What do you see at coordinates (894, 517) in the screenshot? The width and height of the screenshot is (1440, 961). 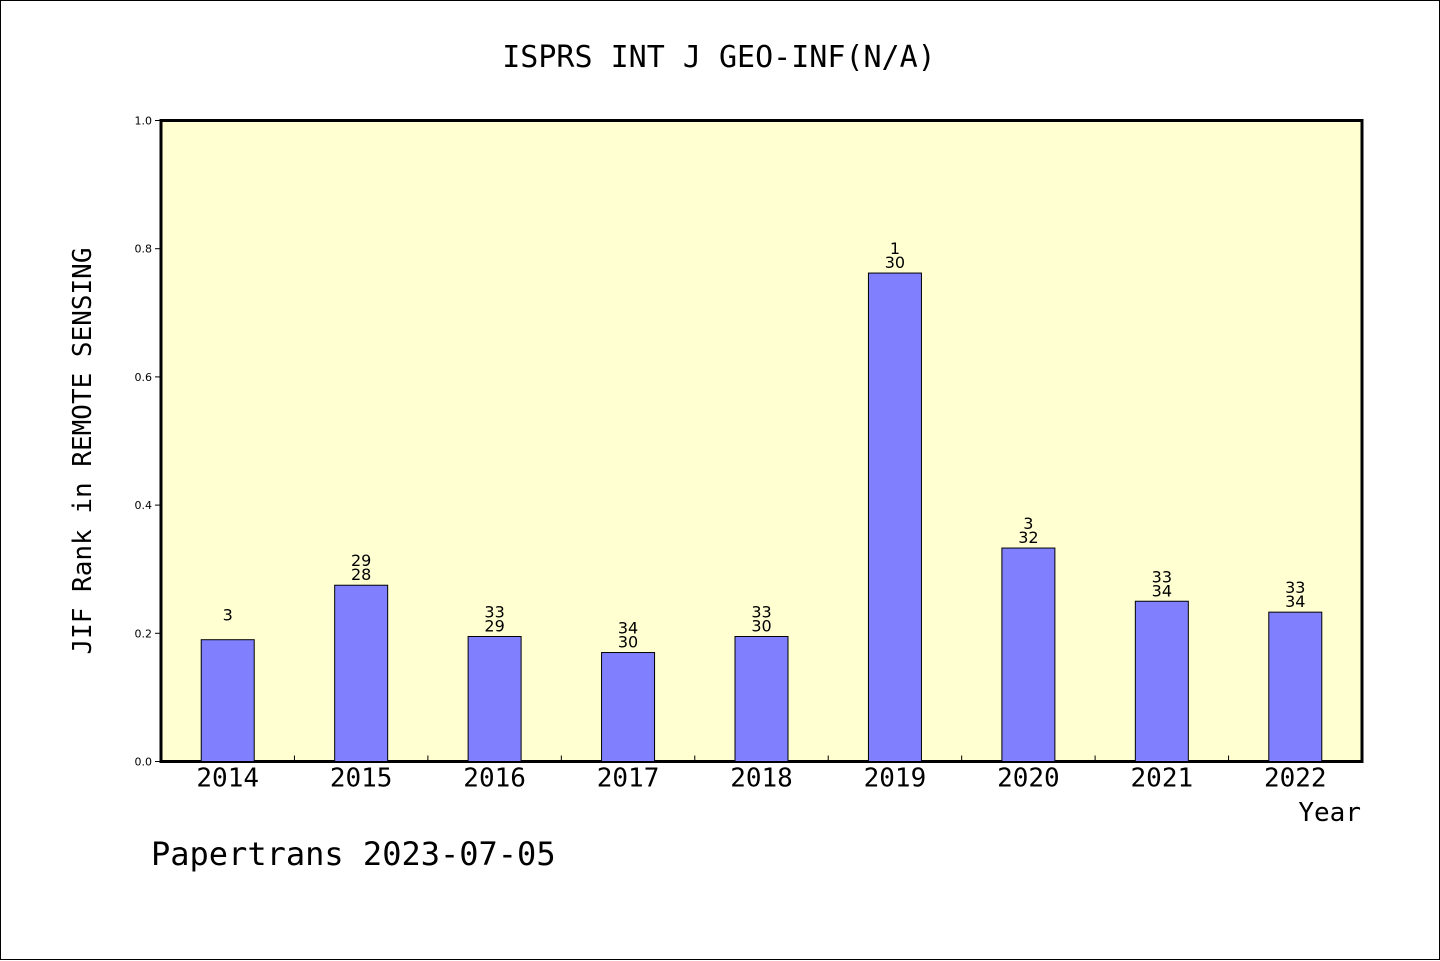 I see `bar-2019` at bounding box center [894, 517].